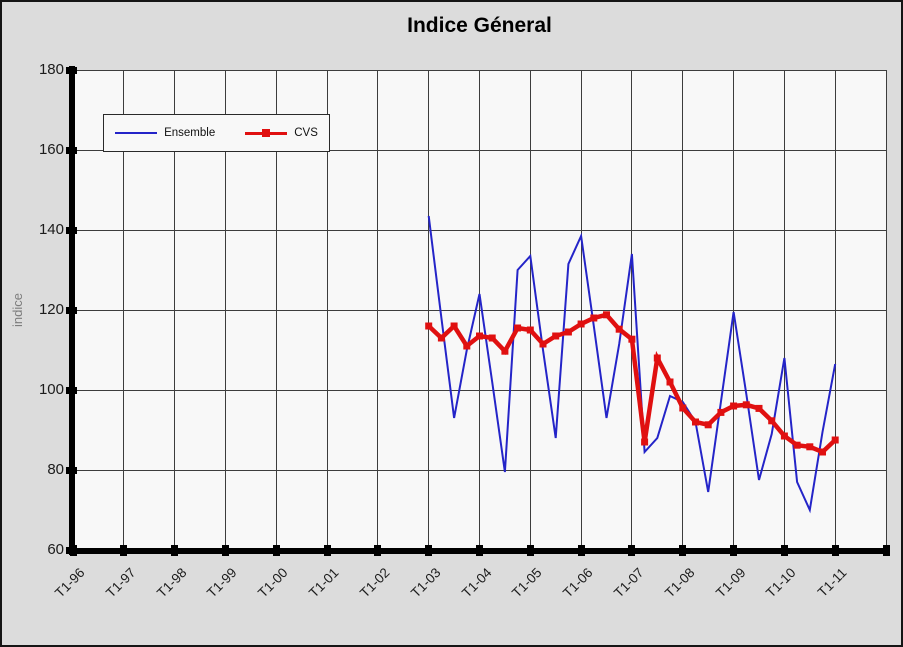 The image size is (903, 647). I want to click on y-tick-label: 180, so click(51, 69).